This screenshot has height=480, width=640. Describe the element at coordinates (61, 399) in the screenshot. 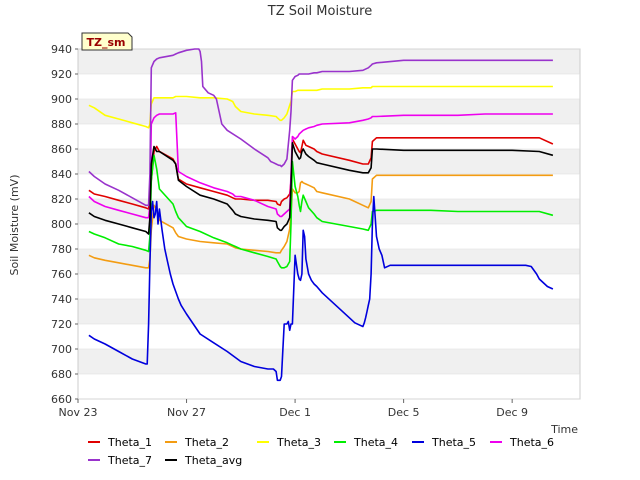

I see `y-tick-label: 660` at that location.